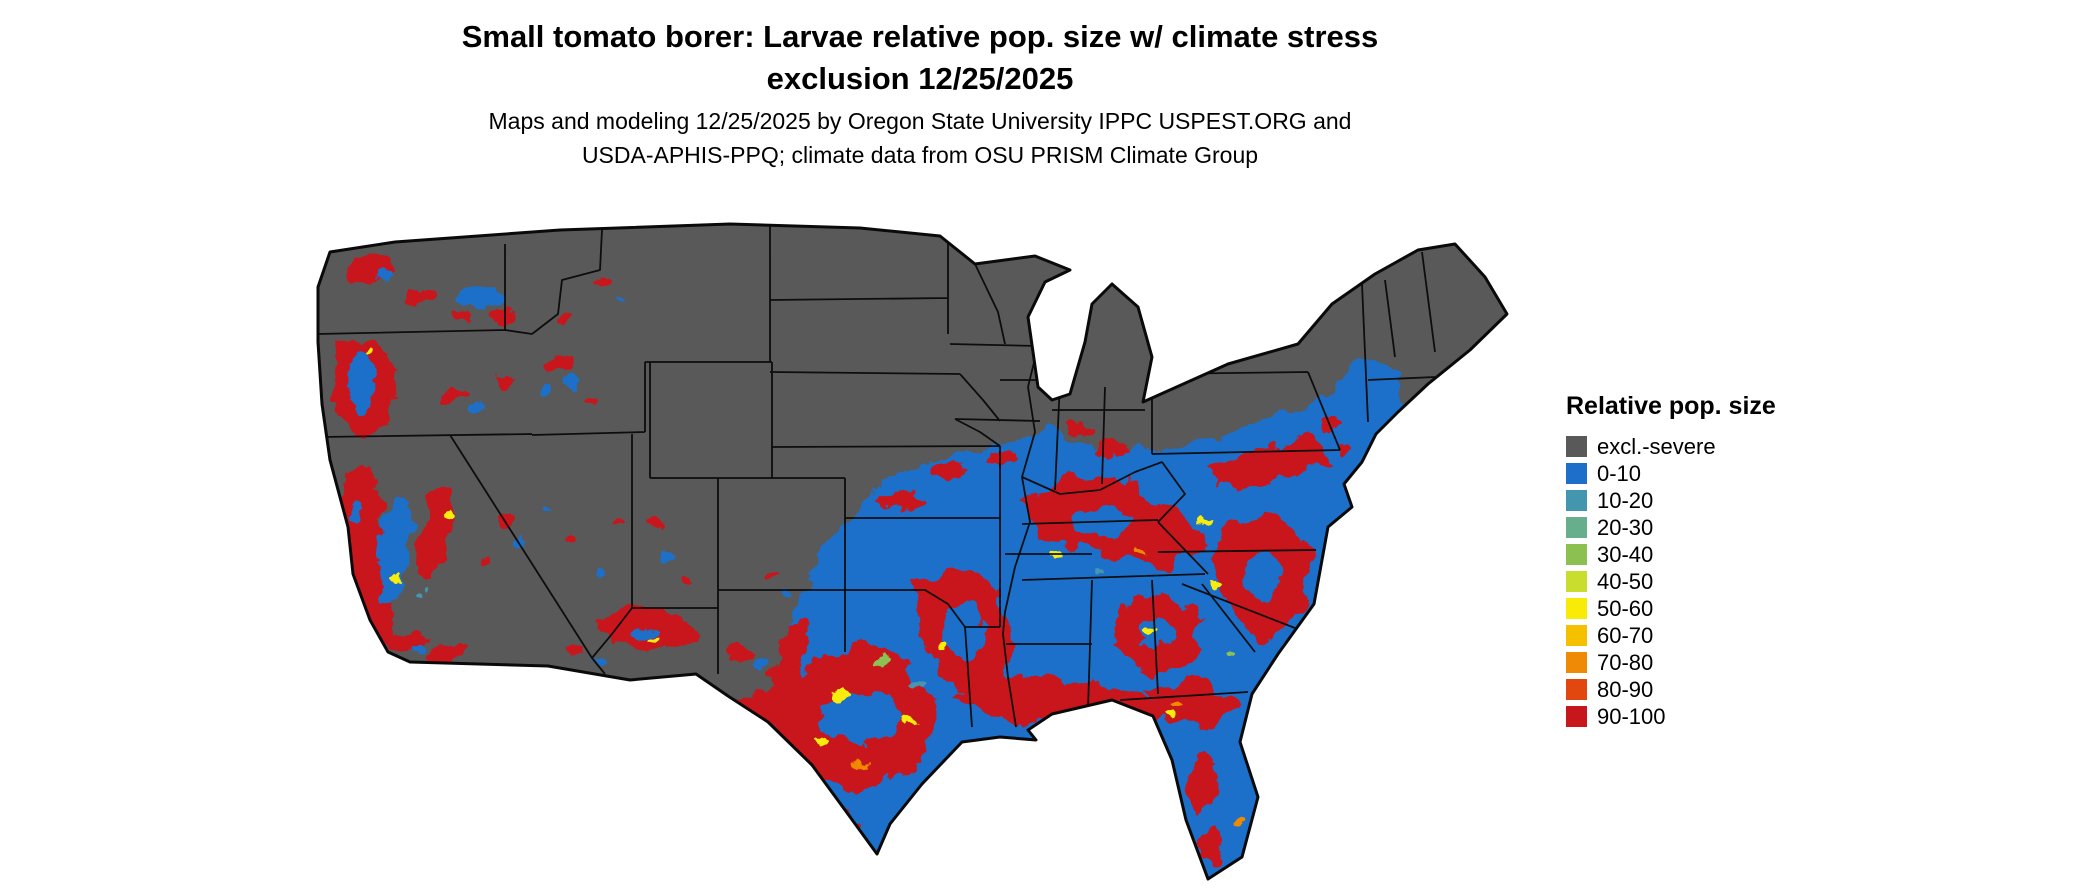  I want to click on legend-item: 20-30, so click(1686, 527).